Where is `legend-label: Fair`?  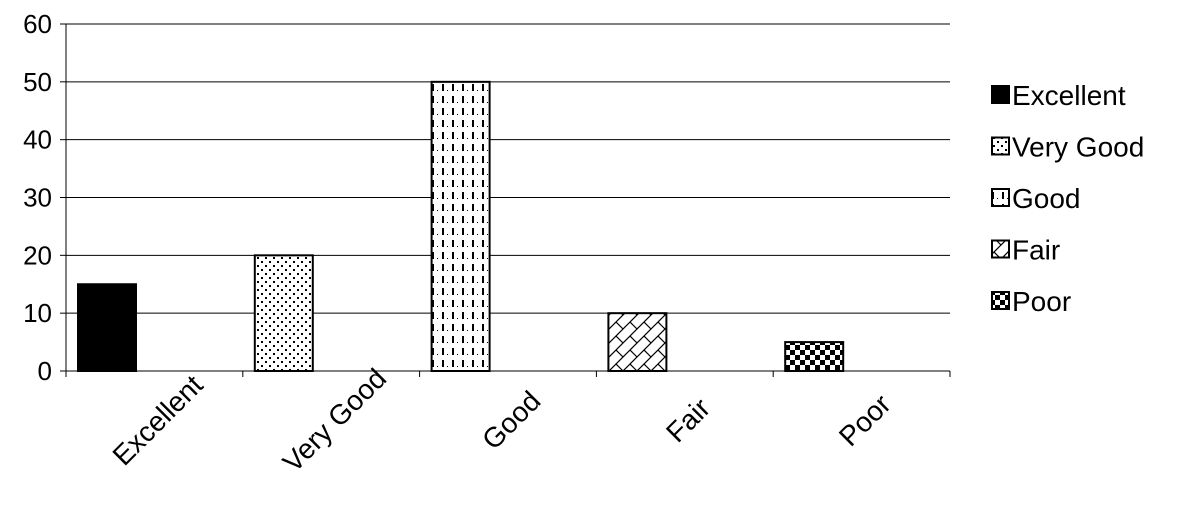
legend-label: Fair is located at coordinates (1036, 250).